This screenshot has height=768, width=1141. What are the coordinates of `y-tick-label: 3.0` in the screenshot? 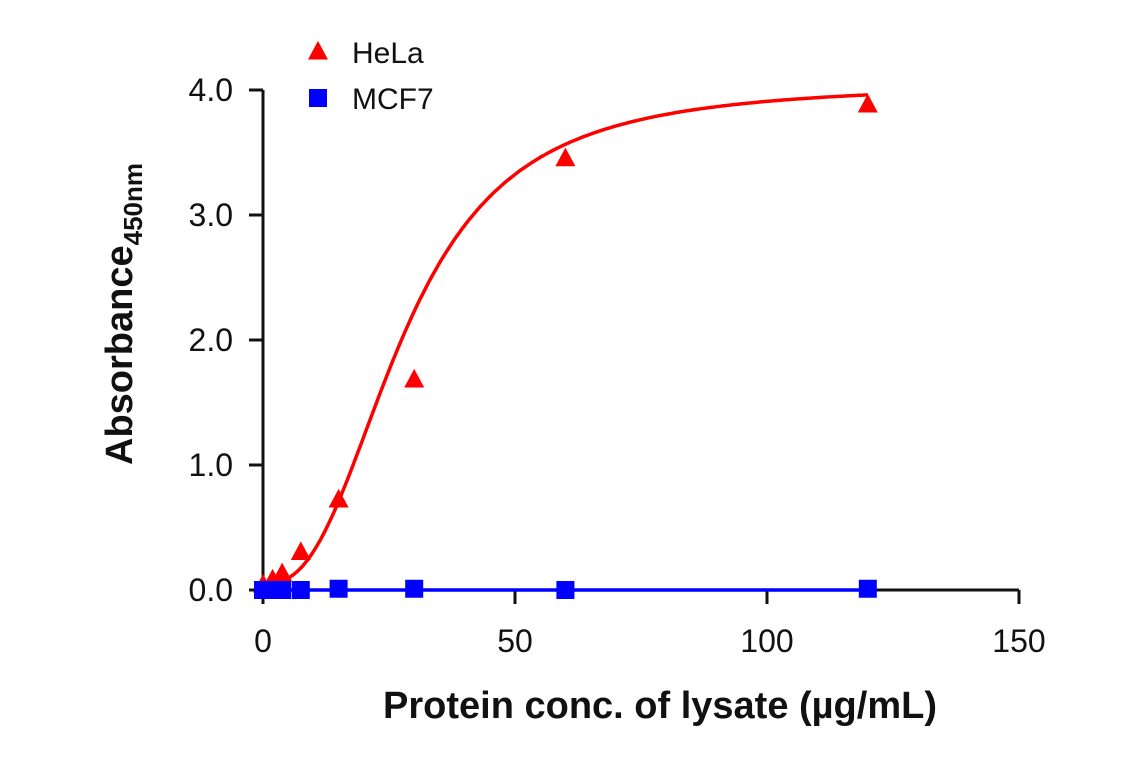 It's located at (211, 215).